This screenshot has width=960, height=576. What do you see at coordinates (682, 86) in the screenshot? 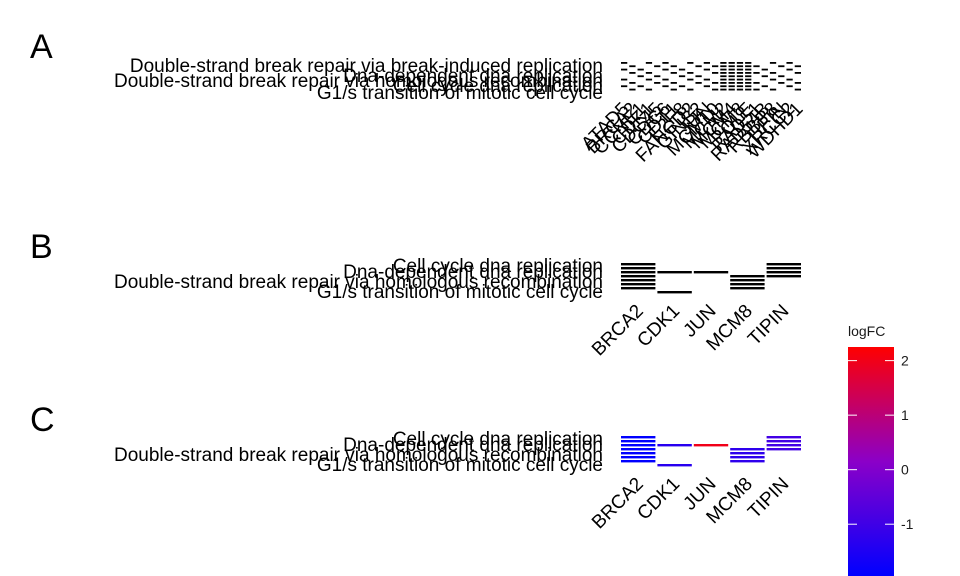
I see `heatmap-cell-e2f8` at bounding box center [682, 86].